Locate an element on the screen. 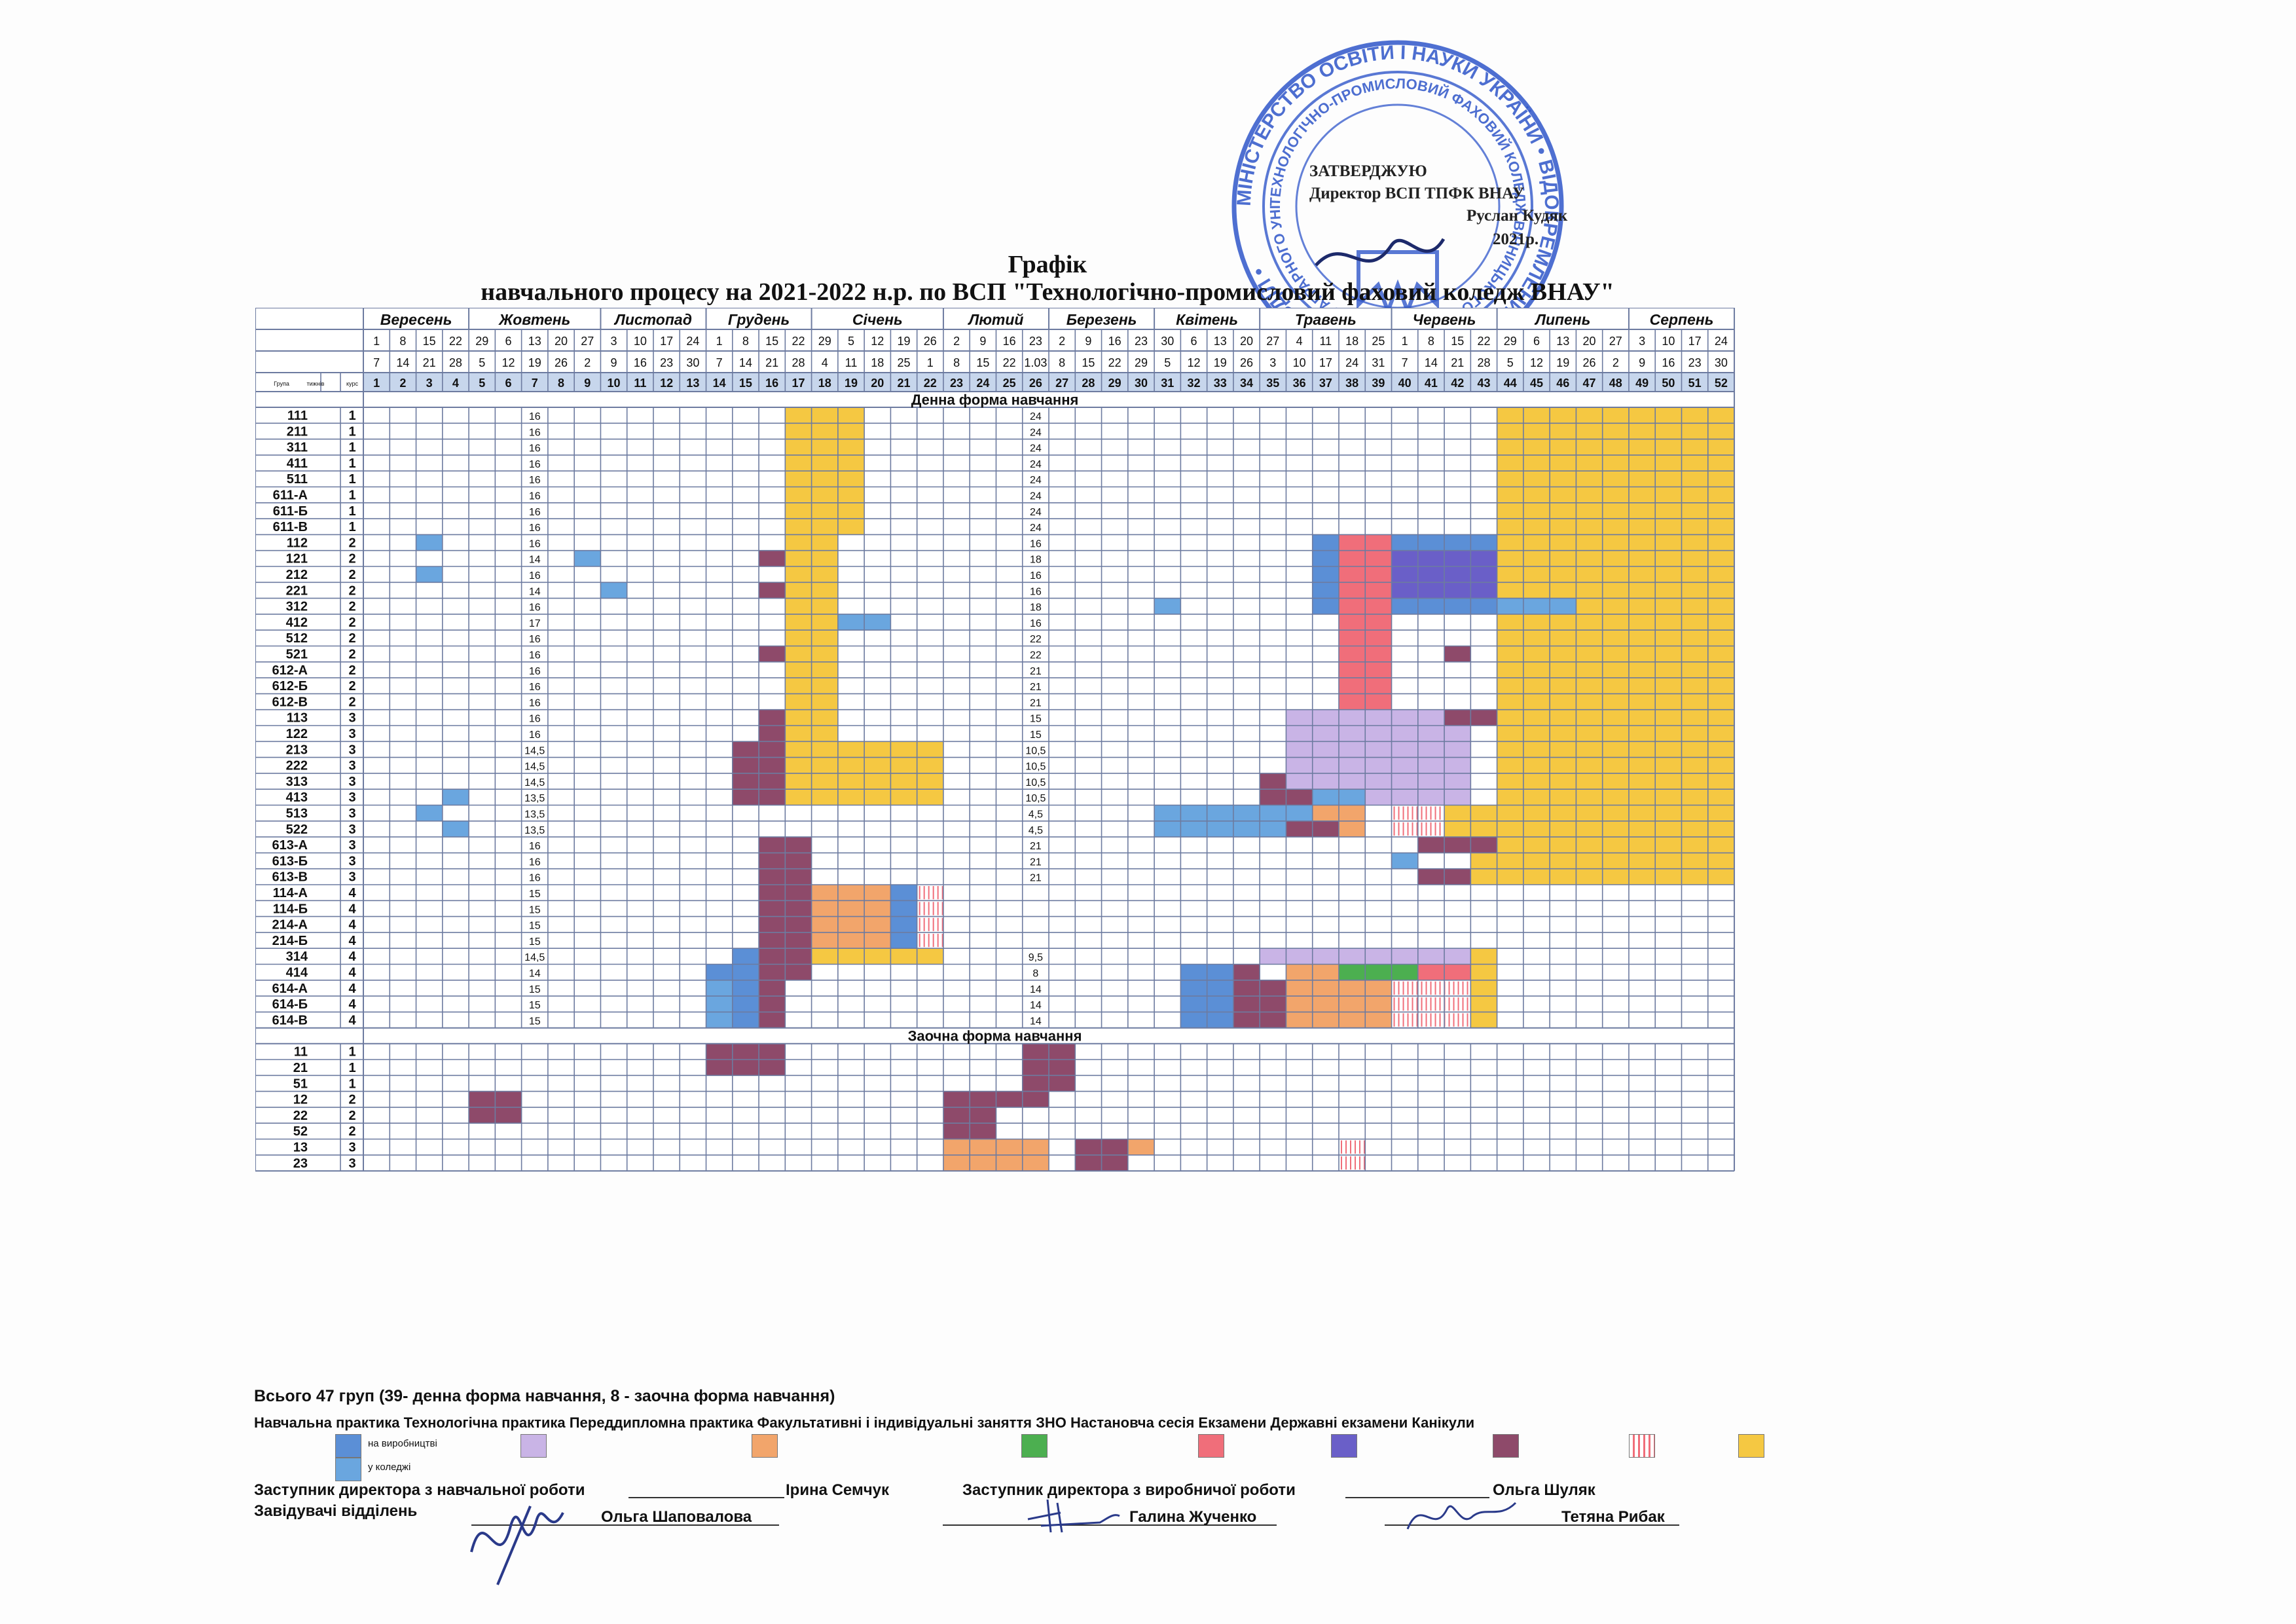  semester-2-weeks: 24 is located at coordinates (1036, 528).